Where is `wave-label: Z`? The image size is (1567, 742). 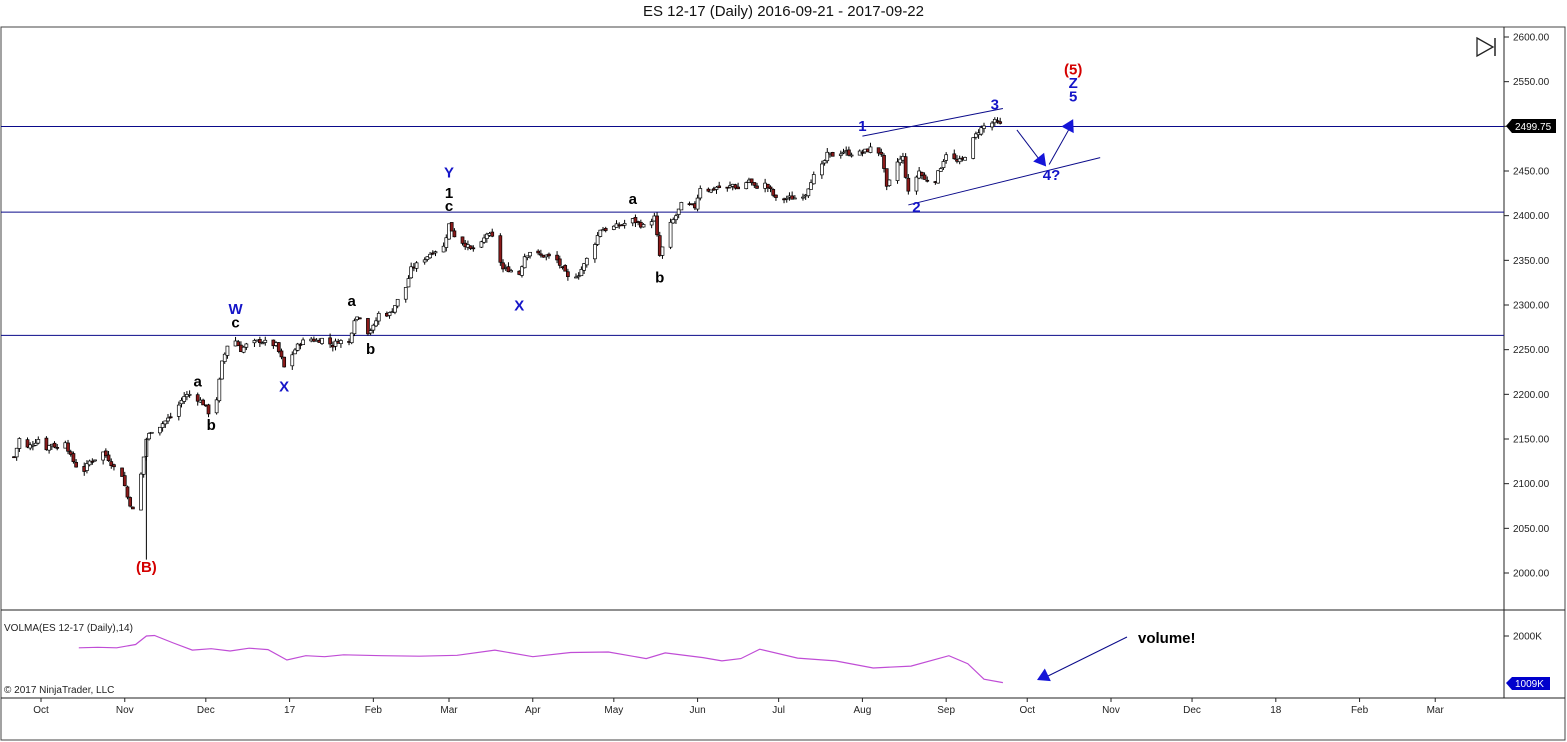
wave-label: Z is located at coordinates (1073, 83).